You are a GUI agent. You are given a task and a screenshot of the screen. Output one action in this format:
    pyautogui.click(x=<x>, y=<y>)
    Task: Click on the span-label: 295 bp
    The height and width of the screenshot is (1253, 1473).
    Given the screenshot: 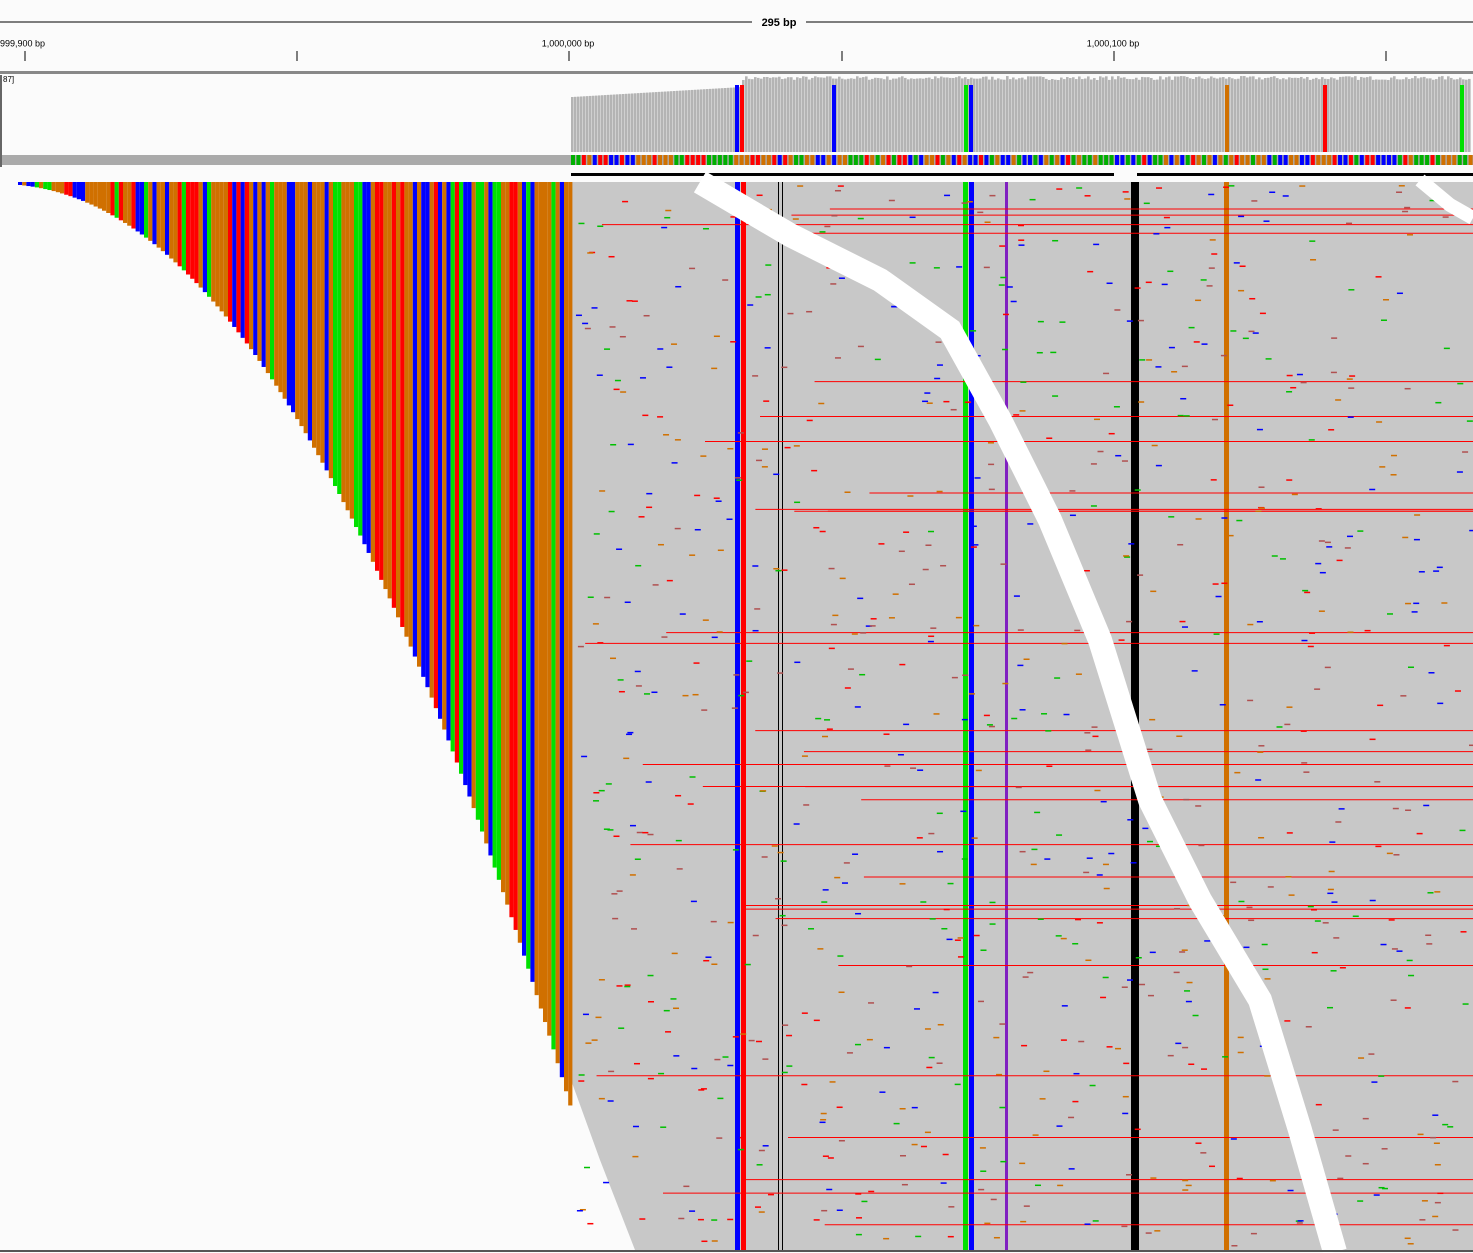 What is the action you would take?
    pyautogui.click(x=779, y=23)
    